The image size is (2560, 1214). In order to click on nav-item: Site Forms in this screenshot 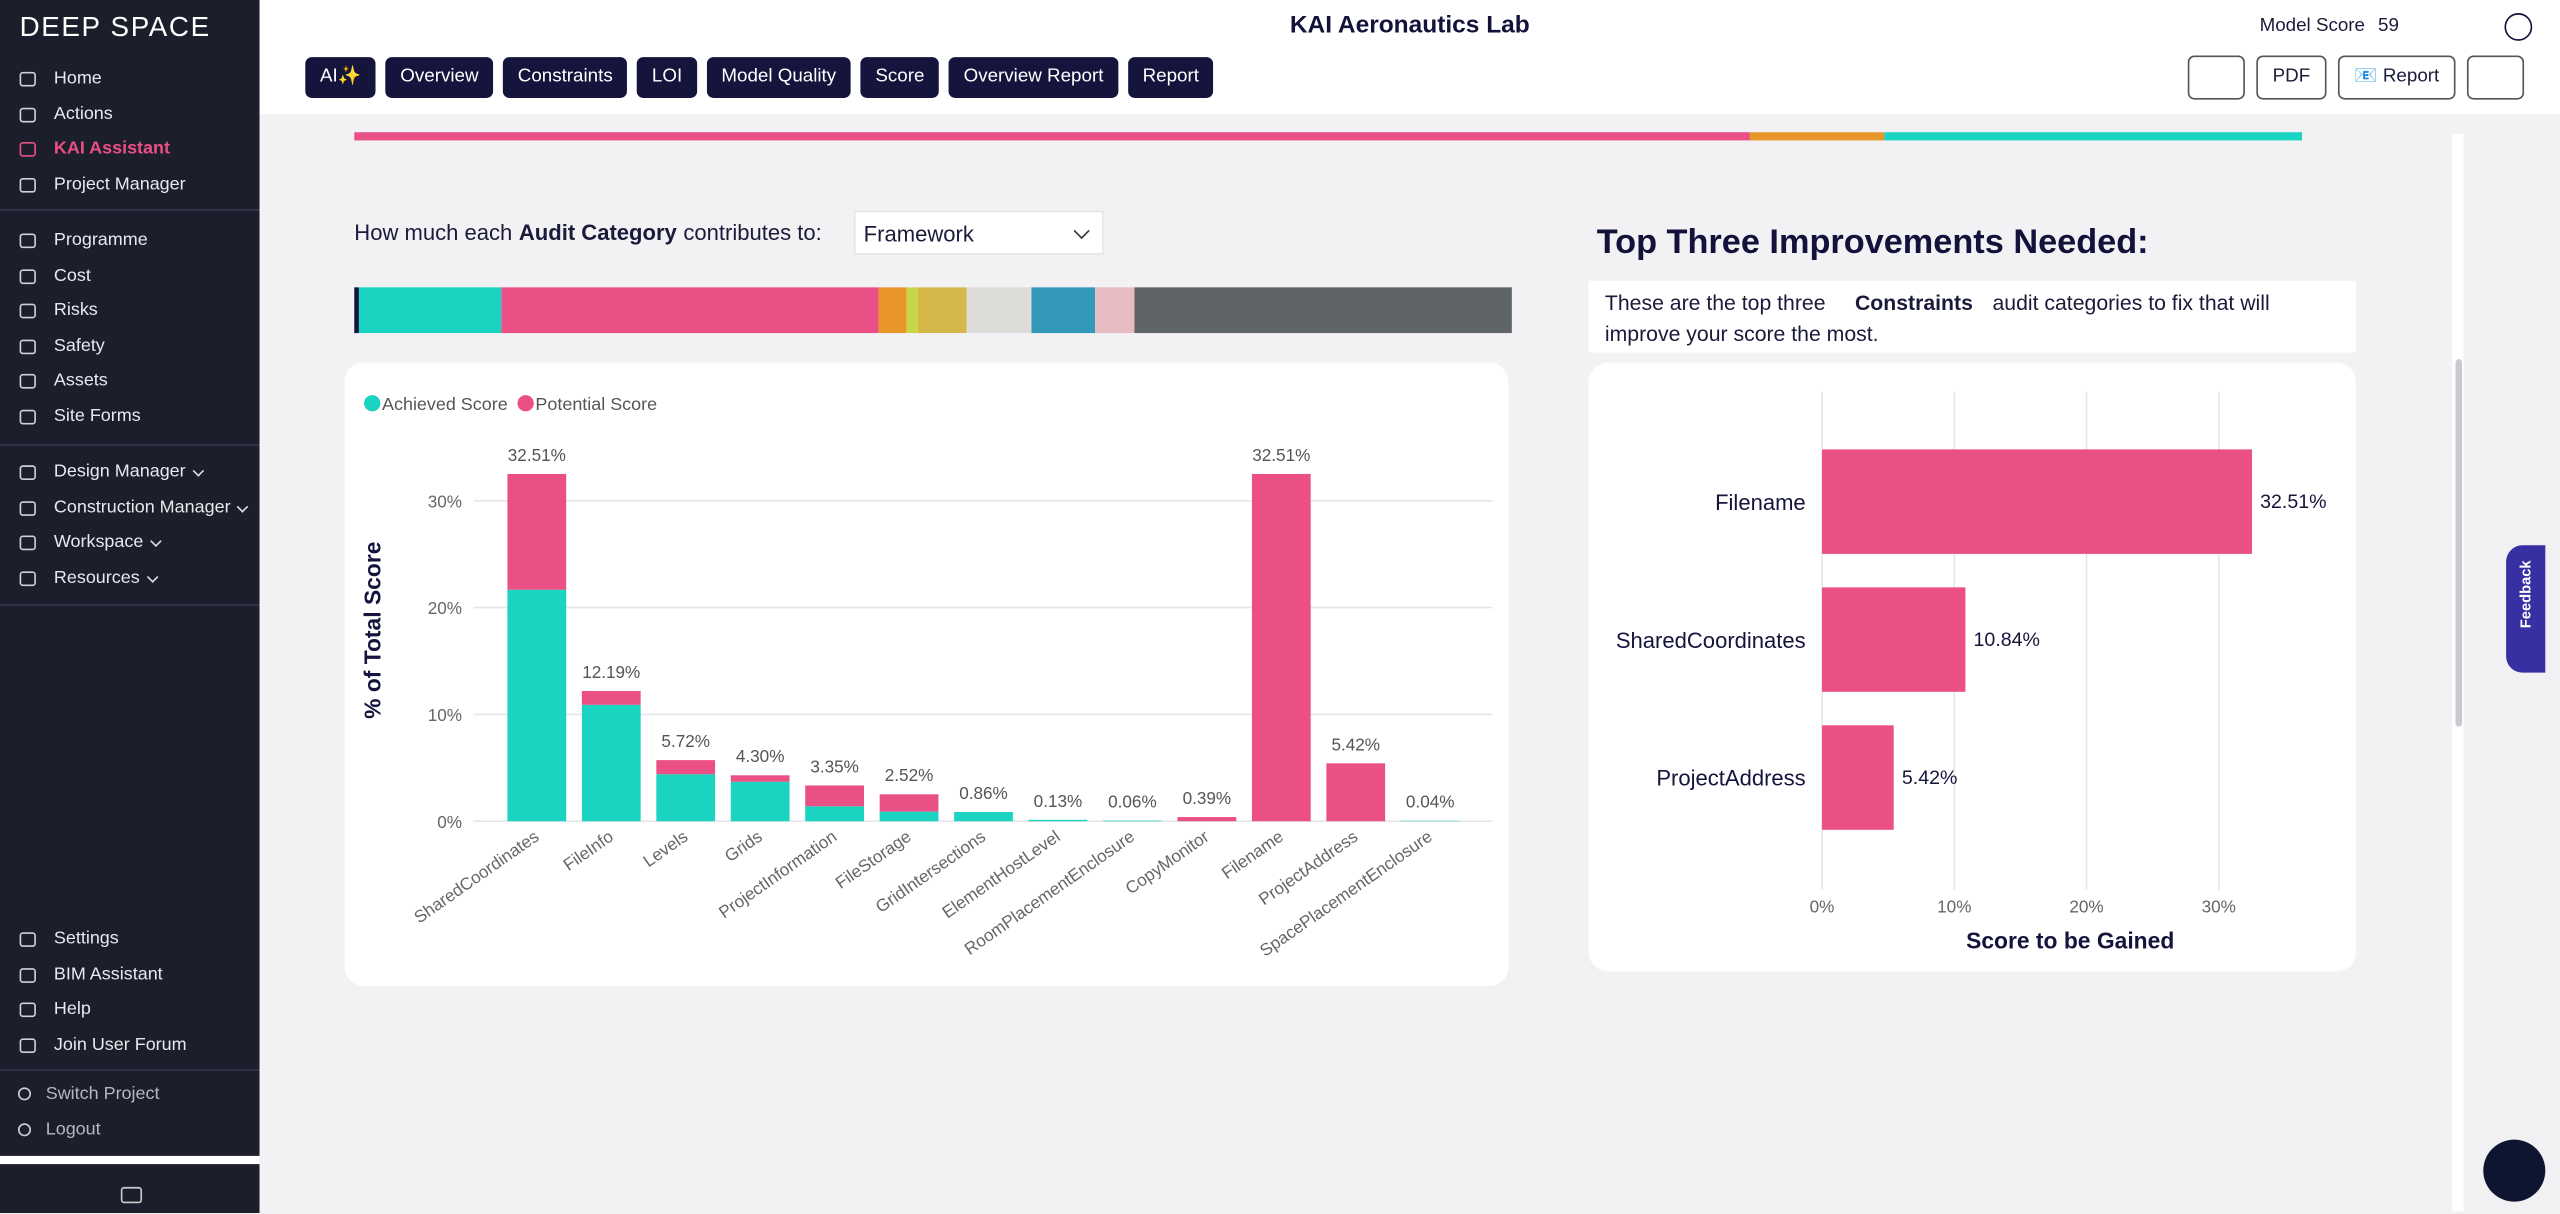, I will do `click(130, 416)`.